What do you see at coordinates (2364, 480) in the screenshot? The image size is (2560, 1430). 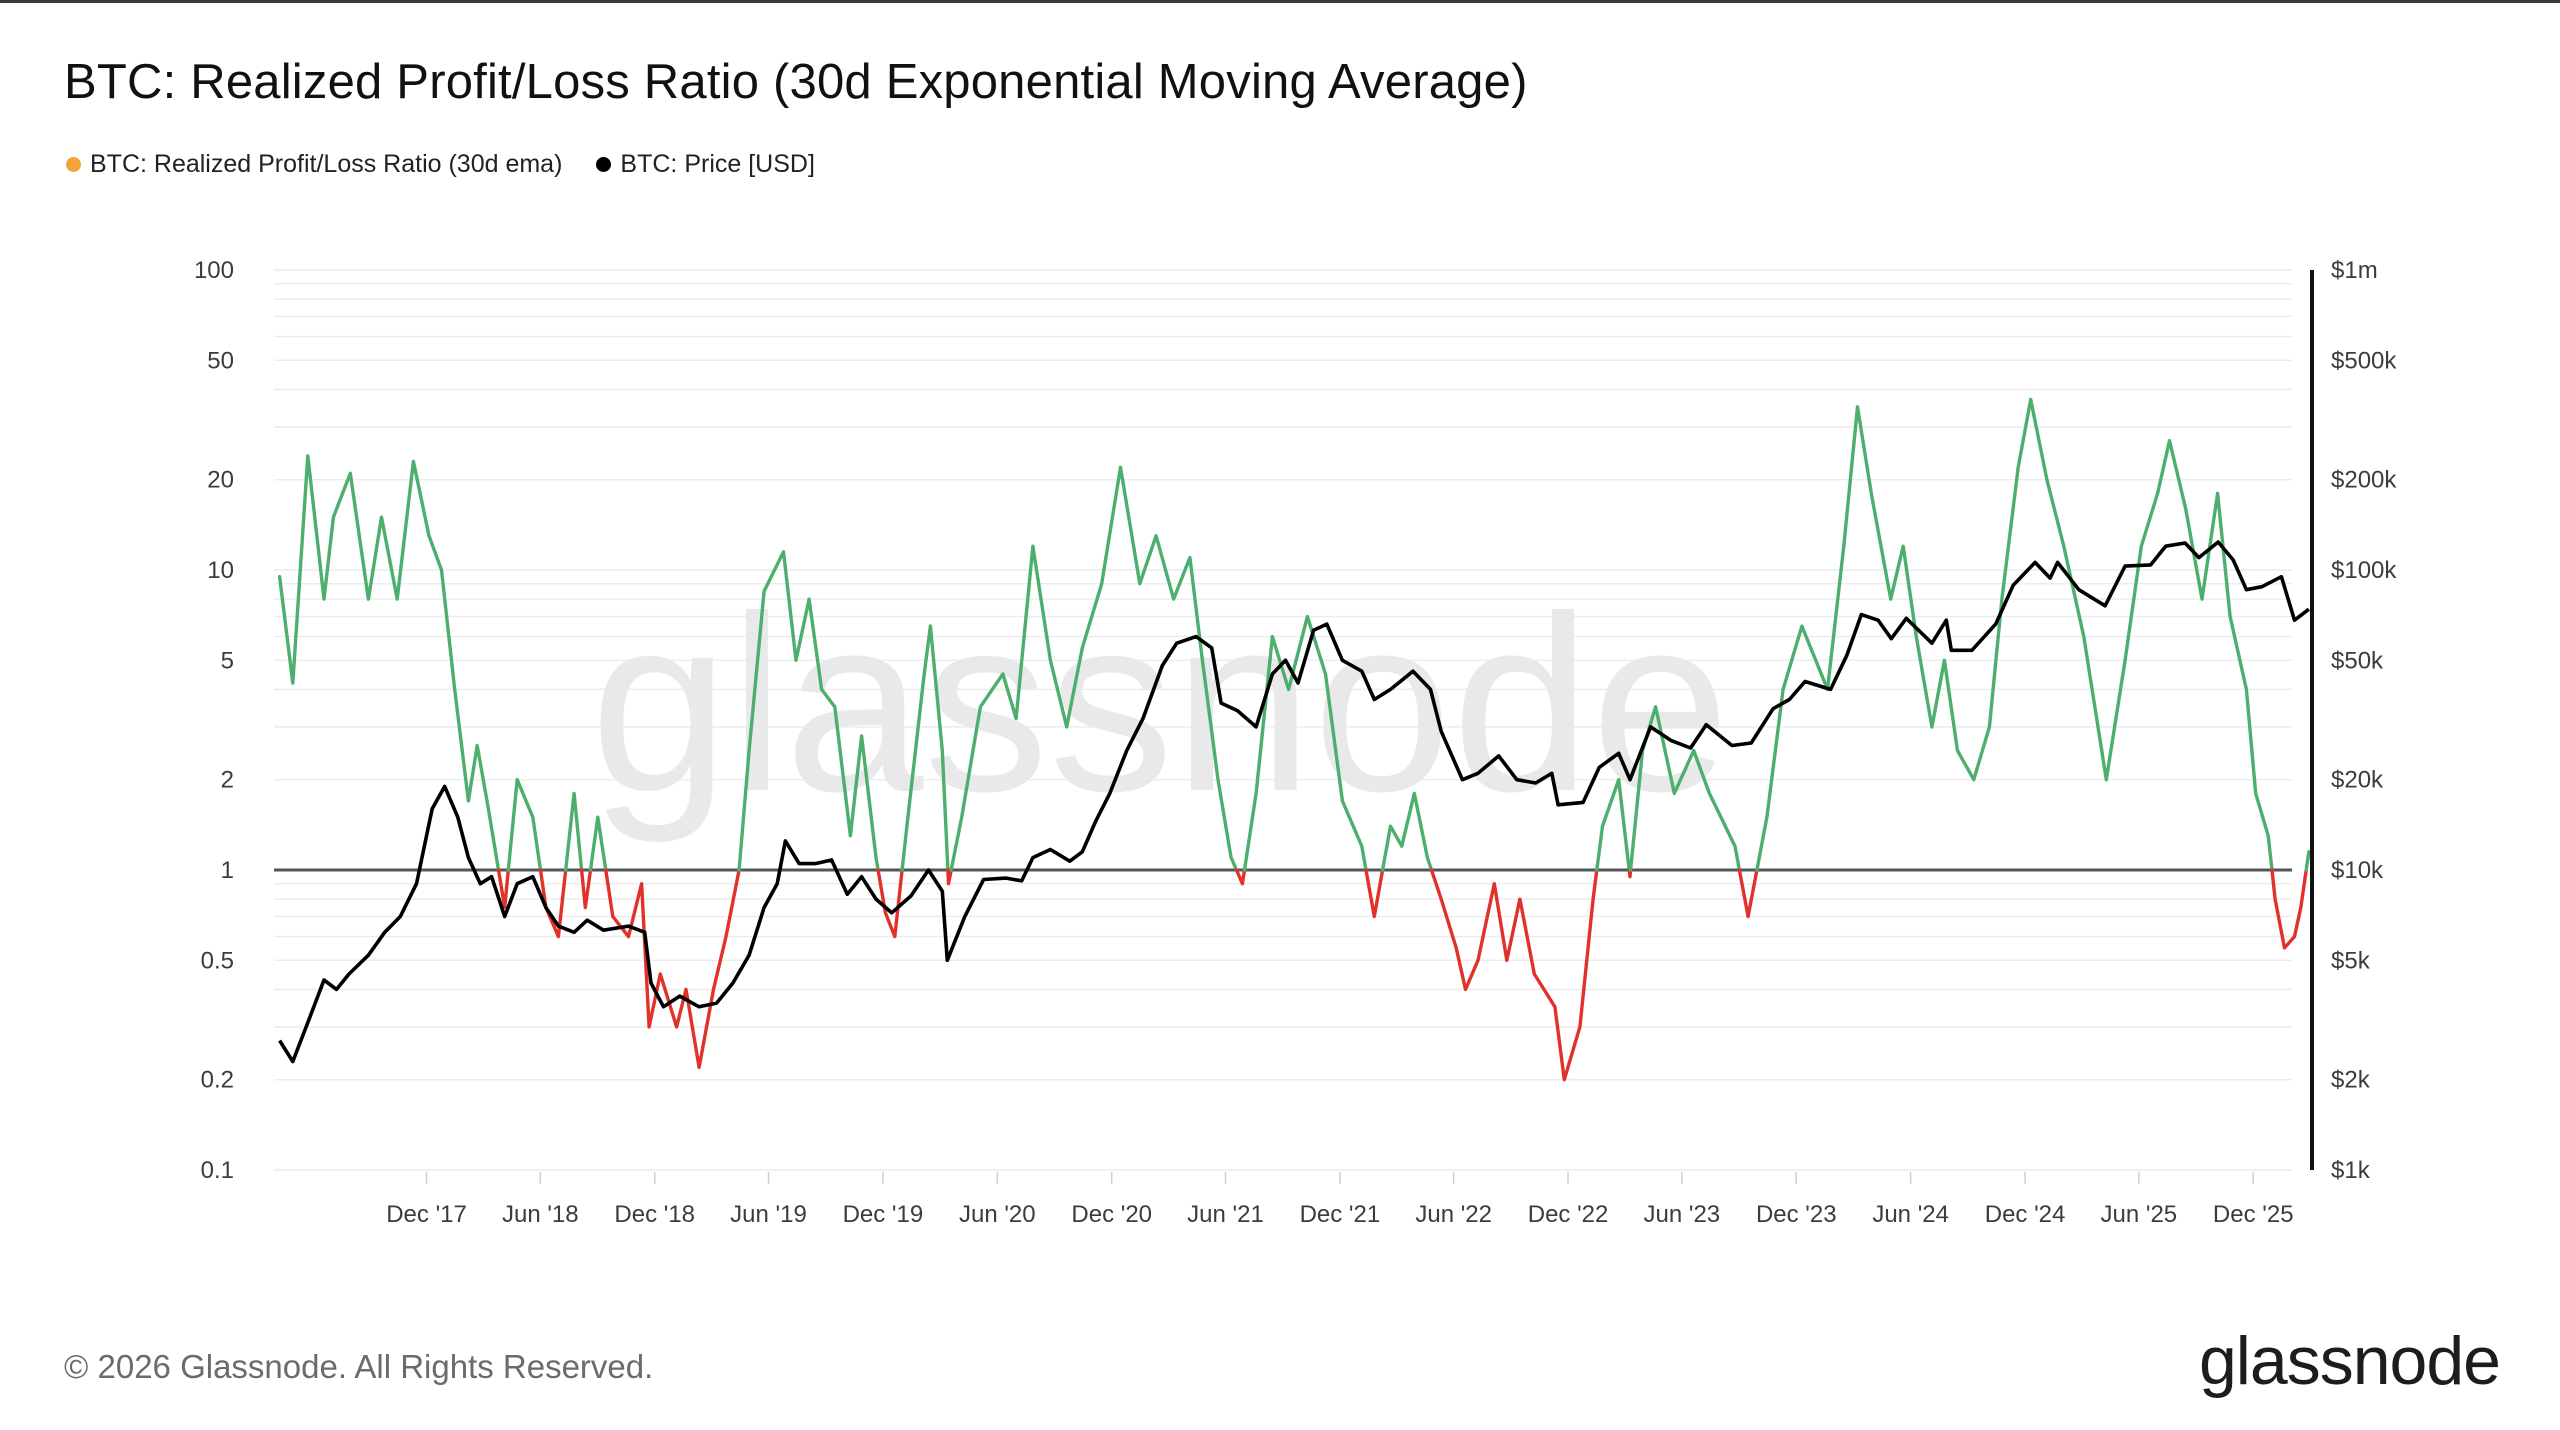 I see `y-right-tick-label: $200k` at bounding box center [2364, 480].